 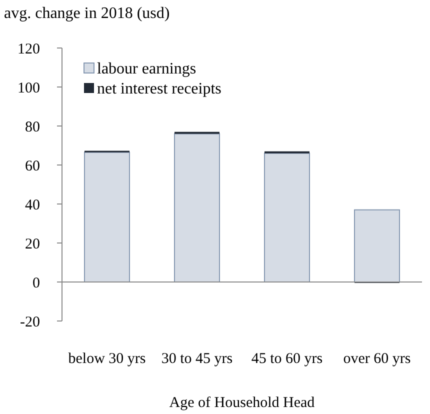 I want to click on x-axis-title: Age of Household Head, so click(x=242, y=403).